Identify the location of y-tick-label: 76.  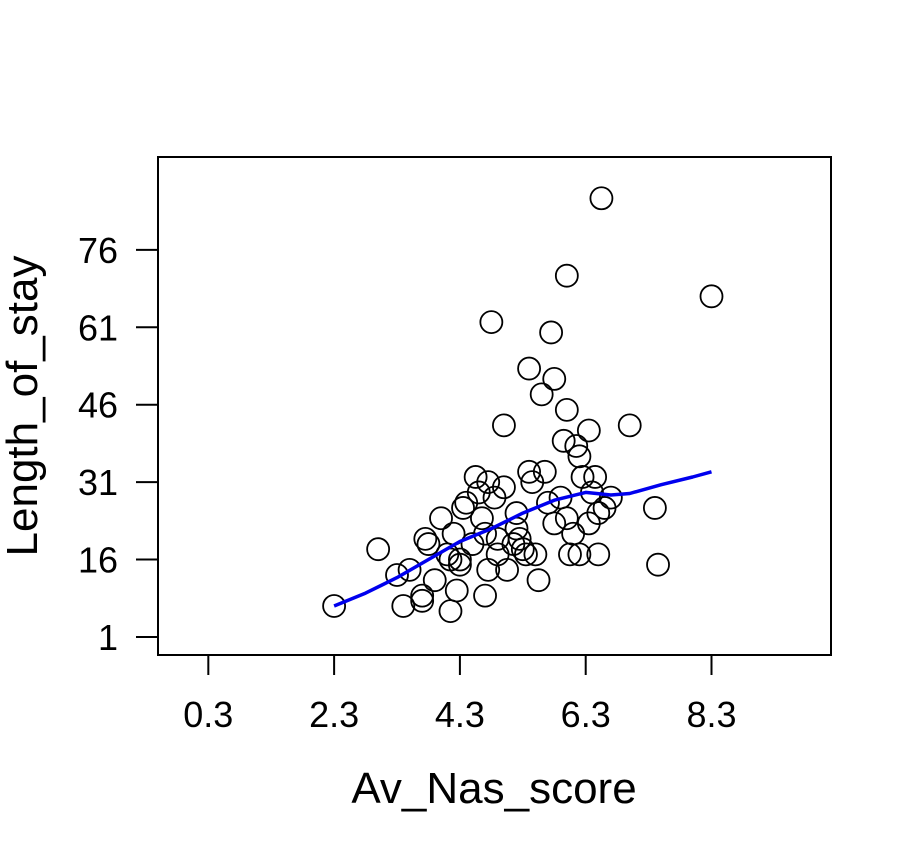
(98, 250).